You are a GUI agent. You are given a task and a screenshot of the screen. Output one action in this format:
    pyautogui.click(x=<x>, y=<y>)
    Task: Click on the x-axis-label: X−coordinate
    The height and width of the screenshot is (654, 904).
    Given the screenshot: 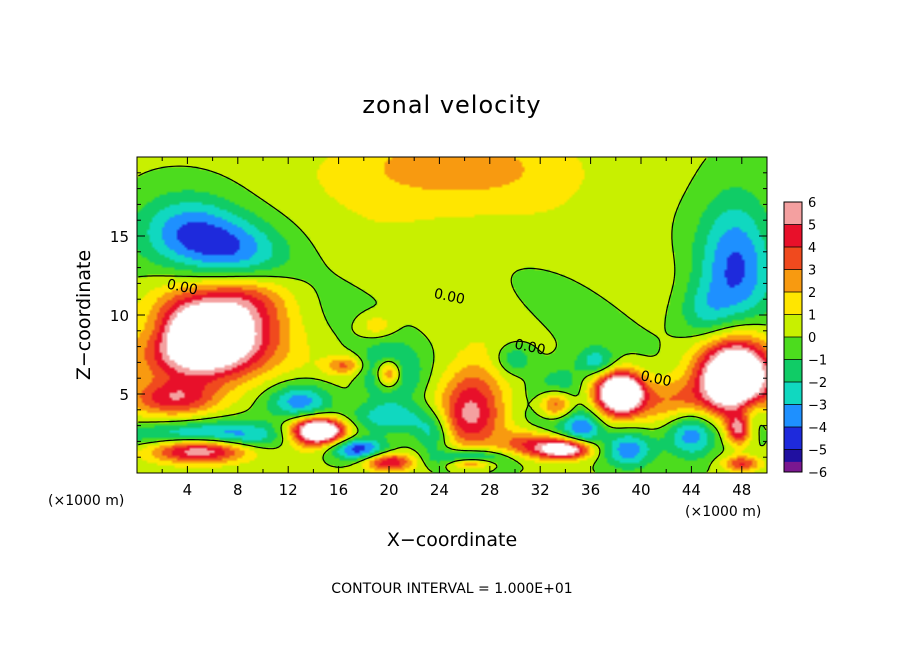 What is the action you would take?
    pyautogui.click(x=452, y=540)
    